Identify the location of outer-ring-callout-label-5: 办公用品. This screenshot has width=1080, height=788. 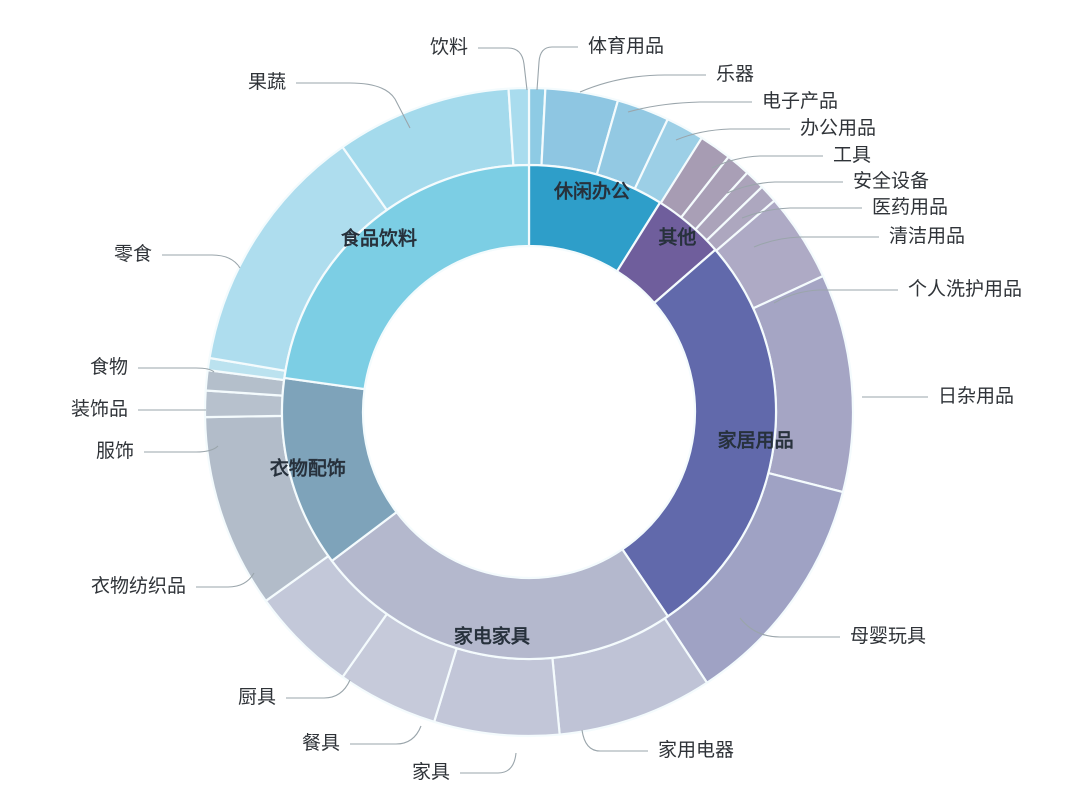
(838, 128).